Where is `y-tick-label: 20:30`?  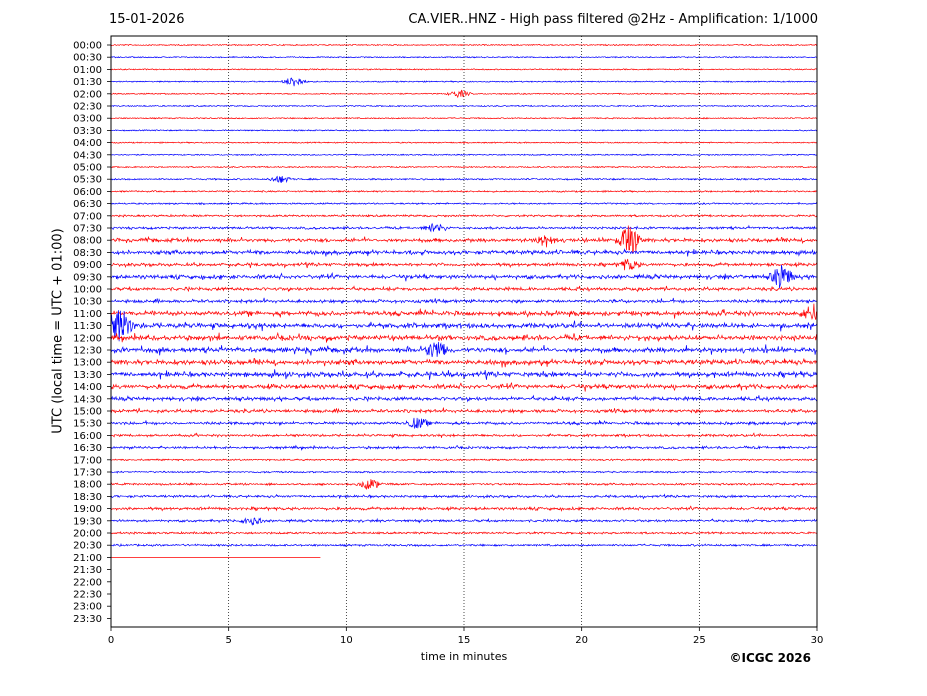 y-tick-label: 20:30 is located at coordinates (87, 546).